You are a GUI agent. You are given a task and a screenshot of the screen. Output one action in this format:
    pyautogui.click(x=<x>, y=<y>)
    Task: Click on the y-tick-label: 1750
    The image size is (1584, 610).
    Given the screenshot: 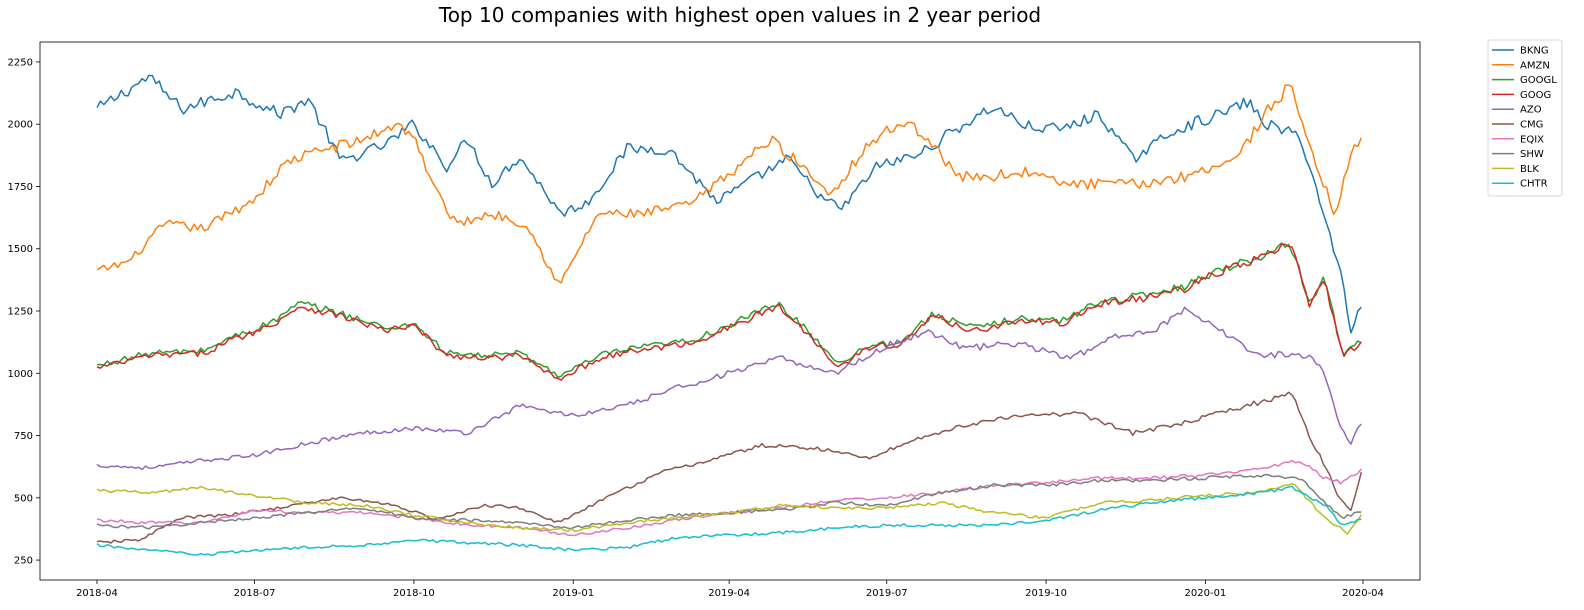 What is the action you would take?
    pyautogui.click(x=20, y=187)
    